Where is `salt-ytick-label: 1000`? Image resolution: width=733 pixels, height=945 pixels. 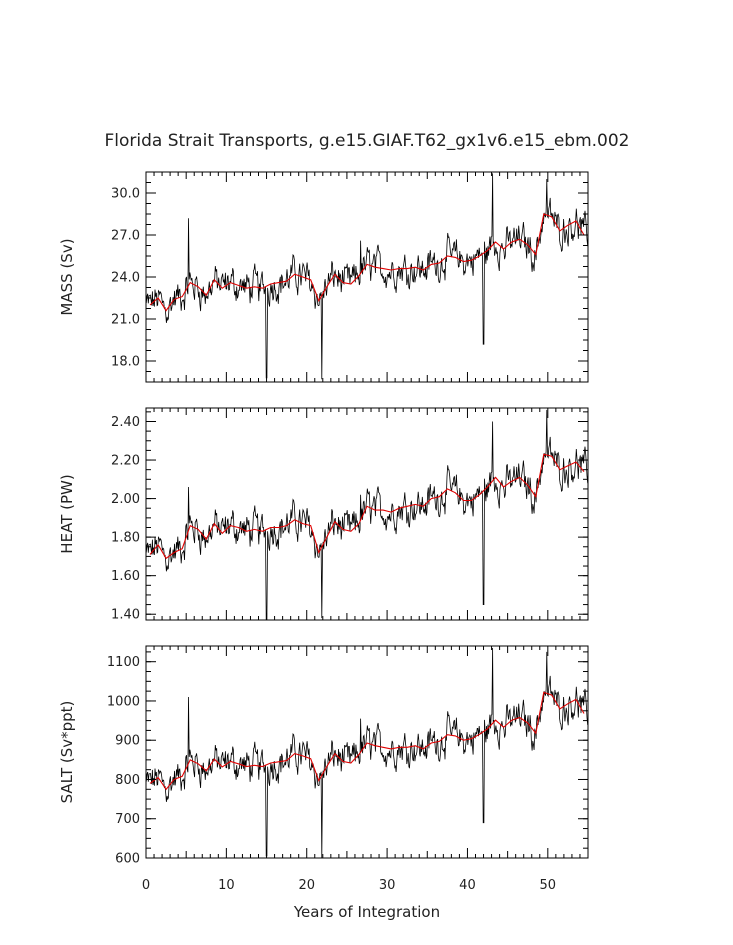 salt-ytick-label: 1000 is located at coordinates (123, 701).